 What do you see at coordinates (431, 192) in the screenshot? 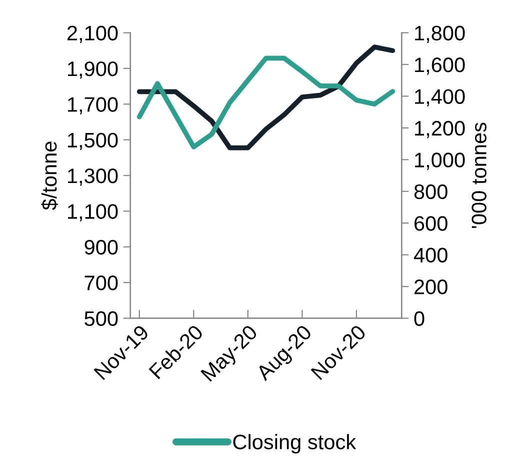
I see `y2-tick-label: 800` at bounding box center [431, 192].